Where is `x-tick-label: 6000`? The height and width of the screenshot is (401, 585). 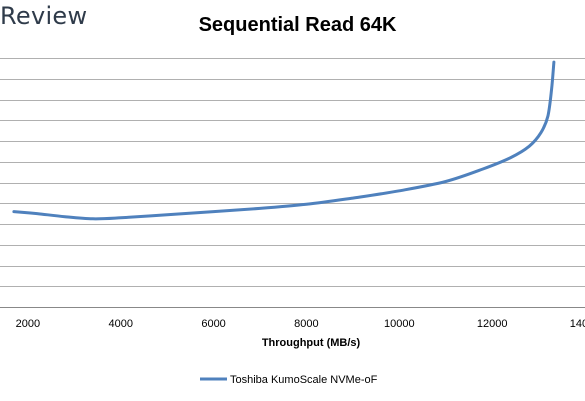 x-tick-label: 6000 is located at coordinates (213, 324).